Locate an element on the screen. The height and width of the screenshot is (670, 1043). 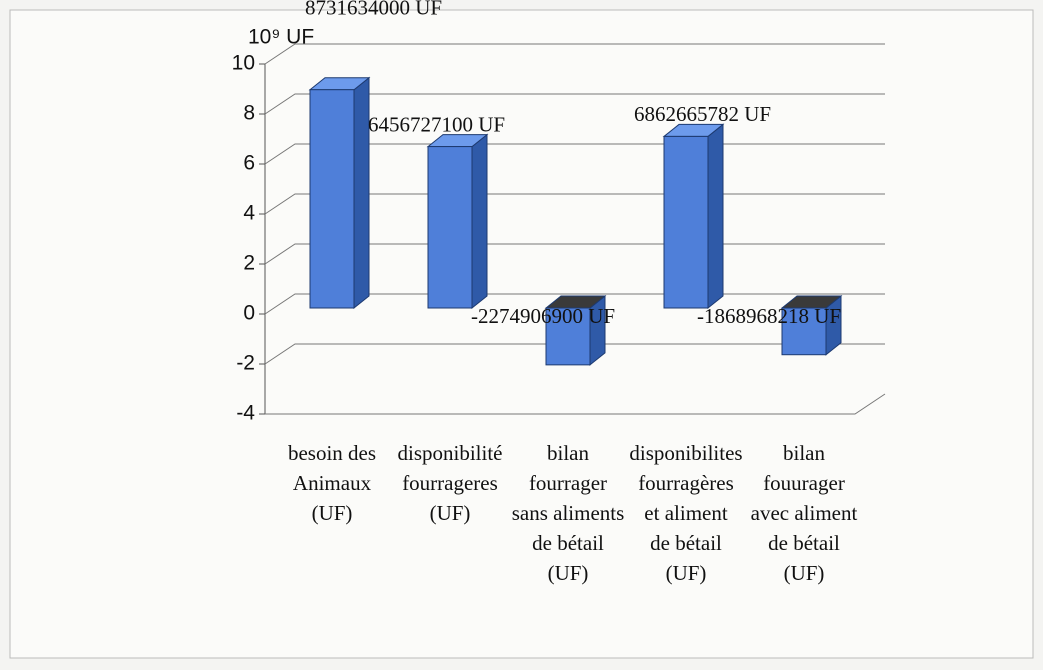
x-tick-label: disponibilité fourrageres (UF) is located at coordinates (450, 483).